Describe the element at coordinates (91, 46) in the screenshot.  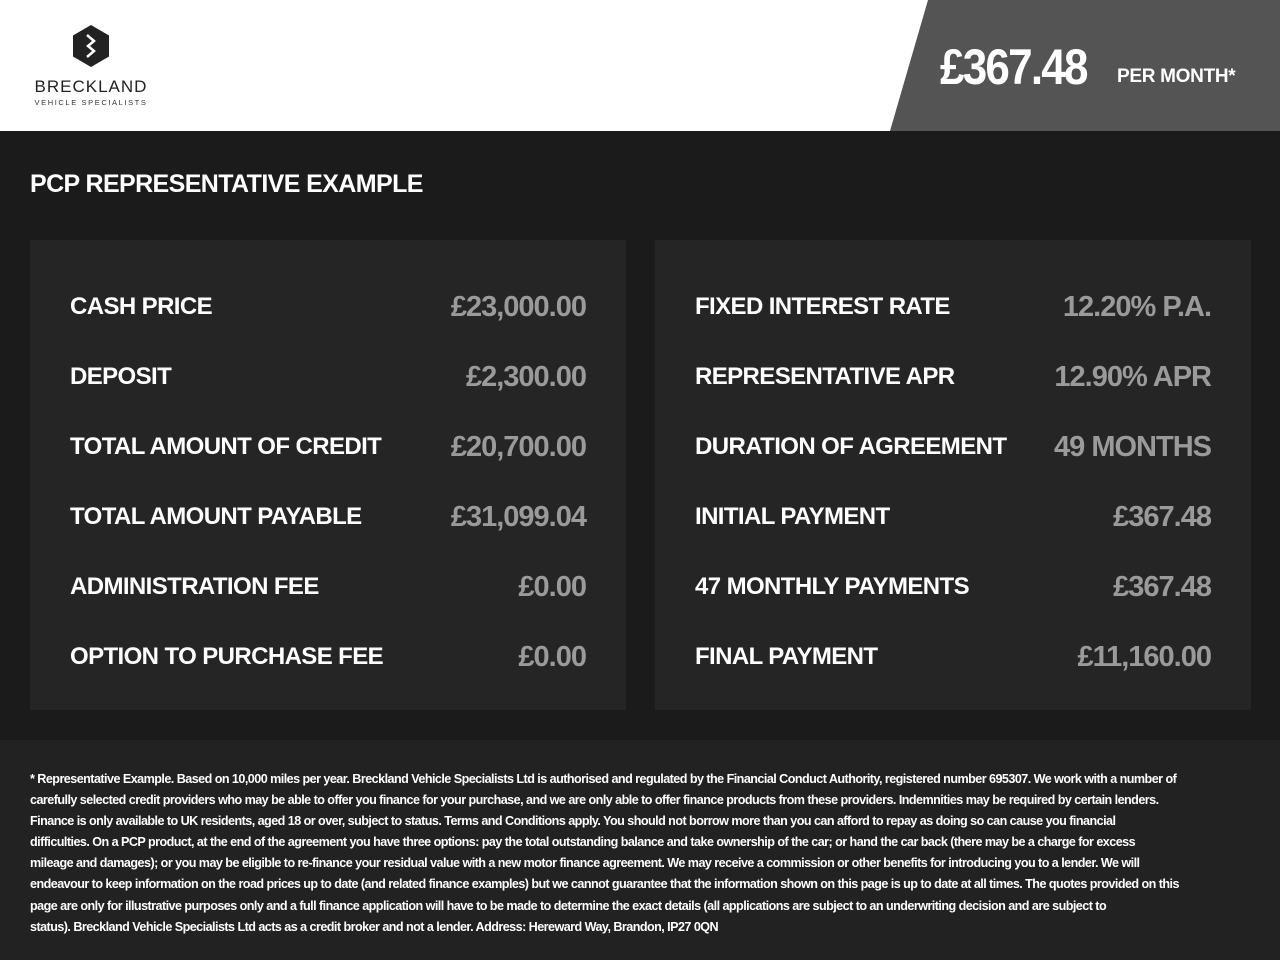
I see `hexagon-logo-icon` at that location.